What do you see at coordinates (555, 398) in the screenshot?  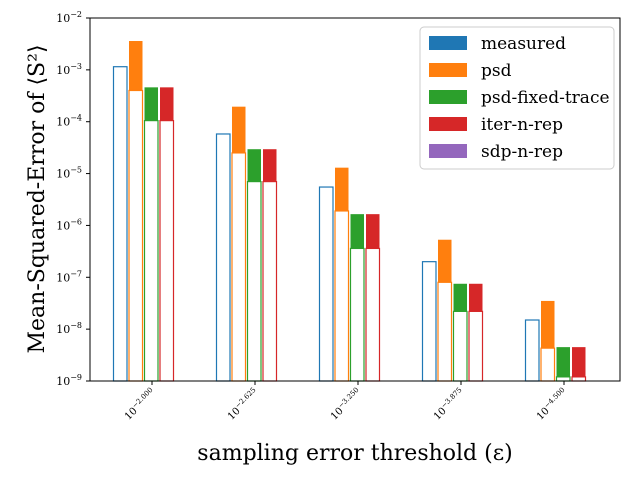 I see `x-tick-exponent: −4.500` at bounding box center [555, 398].